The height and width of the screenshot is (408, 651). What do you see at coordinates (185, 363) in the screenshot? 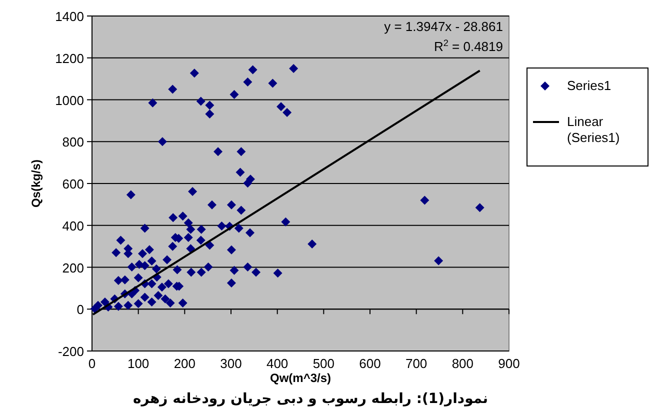
I see `x-tick-label: 200` at bounding box center [185, 363].